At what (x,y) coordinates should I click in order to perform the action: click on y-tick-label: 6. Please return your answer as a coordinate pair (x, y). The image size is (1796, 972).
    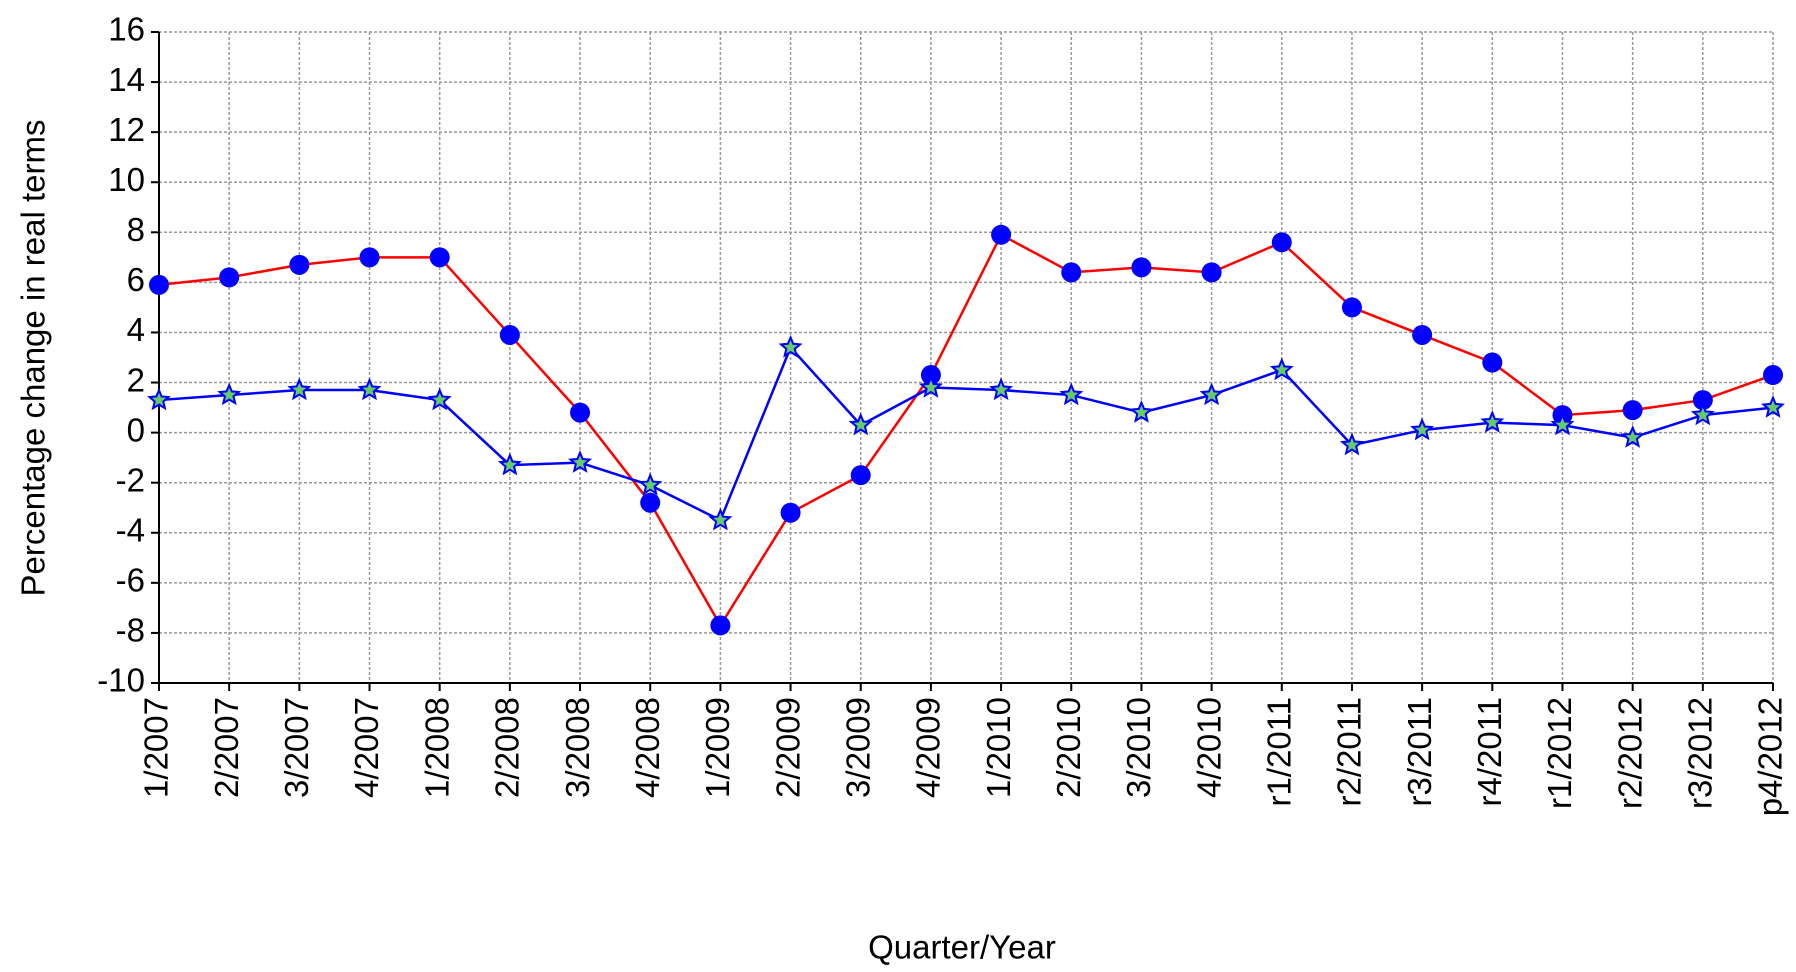
    Looking at the image, I should click on (136, 279).